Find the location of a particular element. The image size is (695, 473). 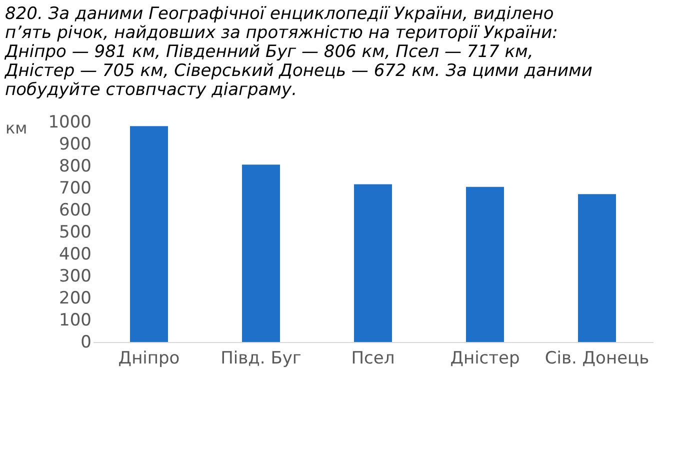

y-tick-label: 900 is located at coordinates (75, 144).